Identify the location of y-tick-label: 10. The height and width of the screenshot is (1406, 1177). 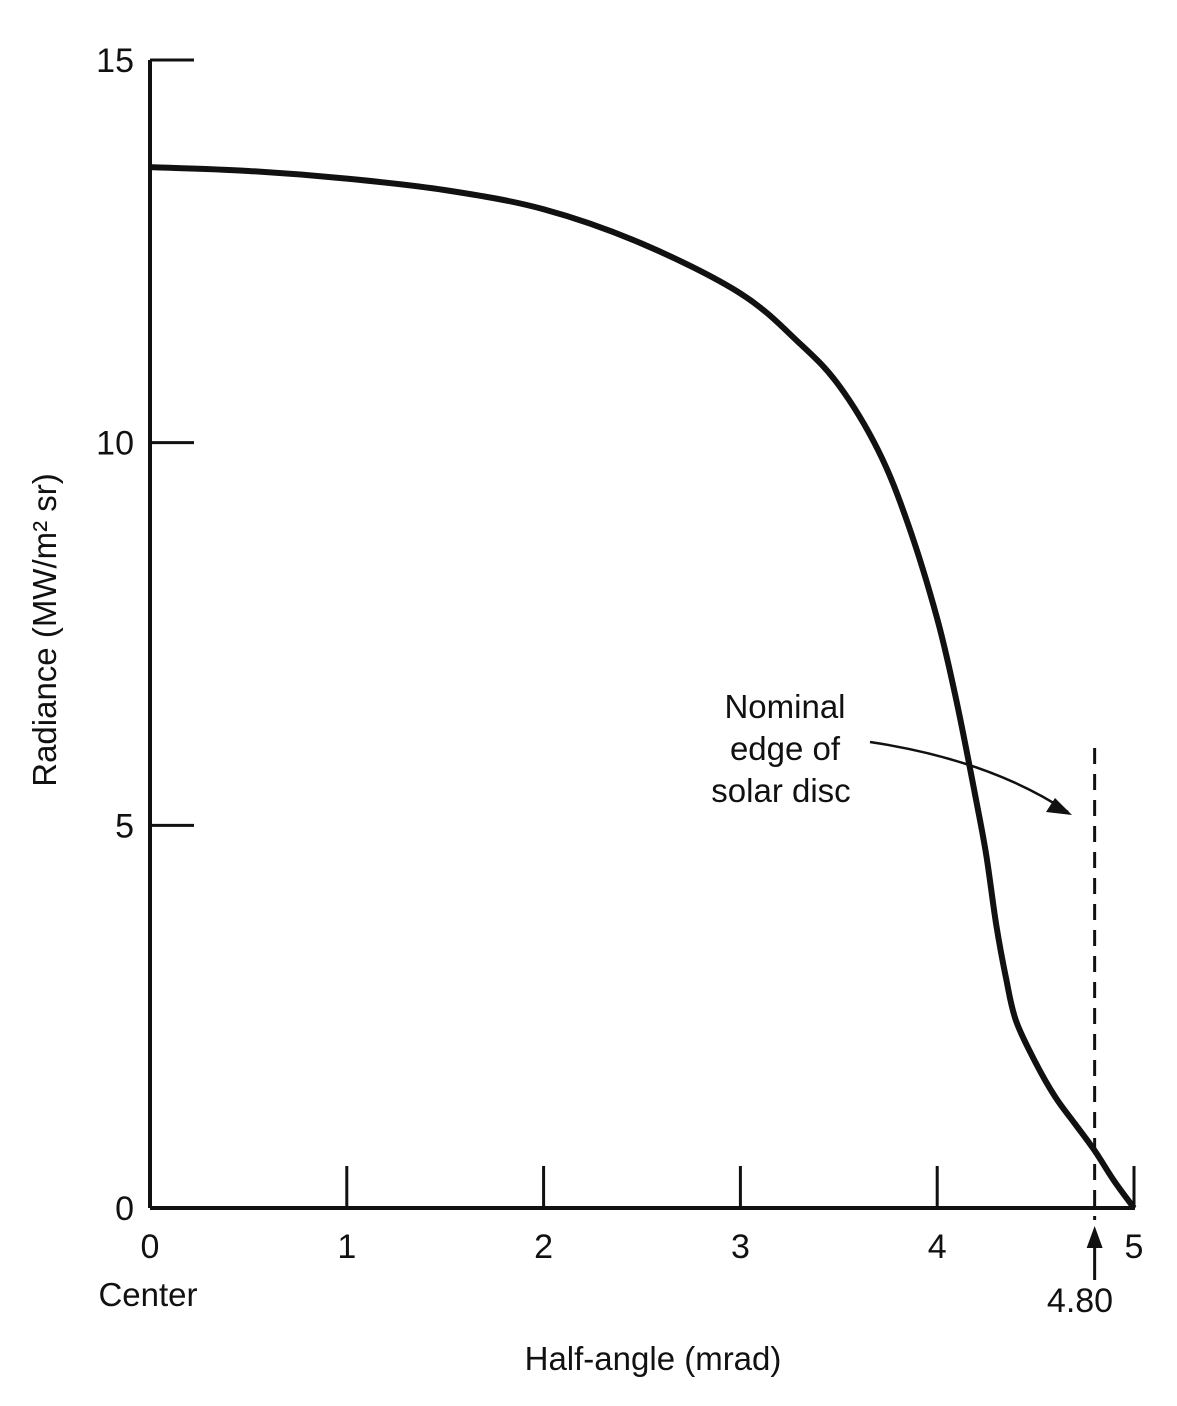
(115, 444).